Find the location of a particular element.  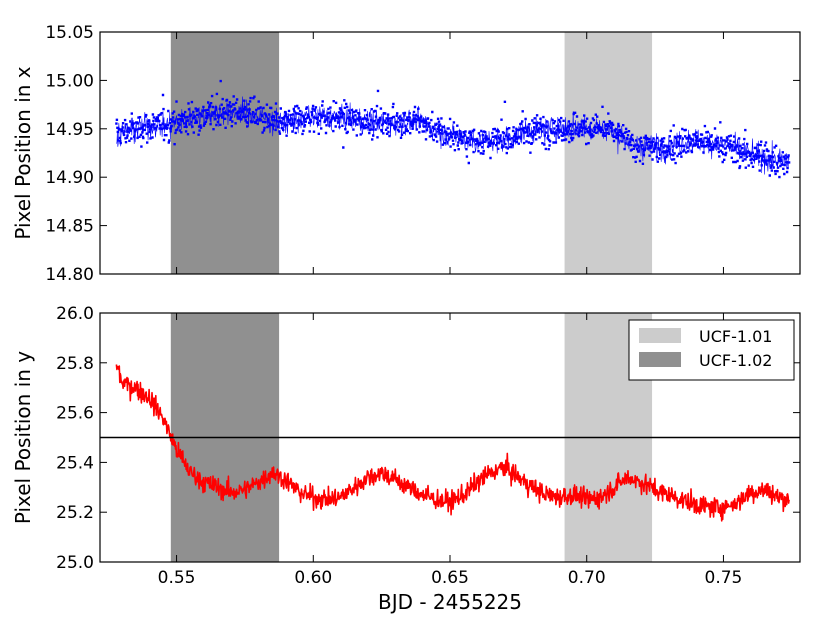

y-tick-label: 14.80 is located at coordinates (69, 275).